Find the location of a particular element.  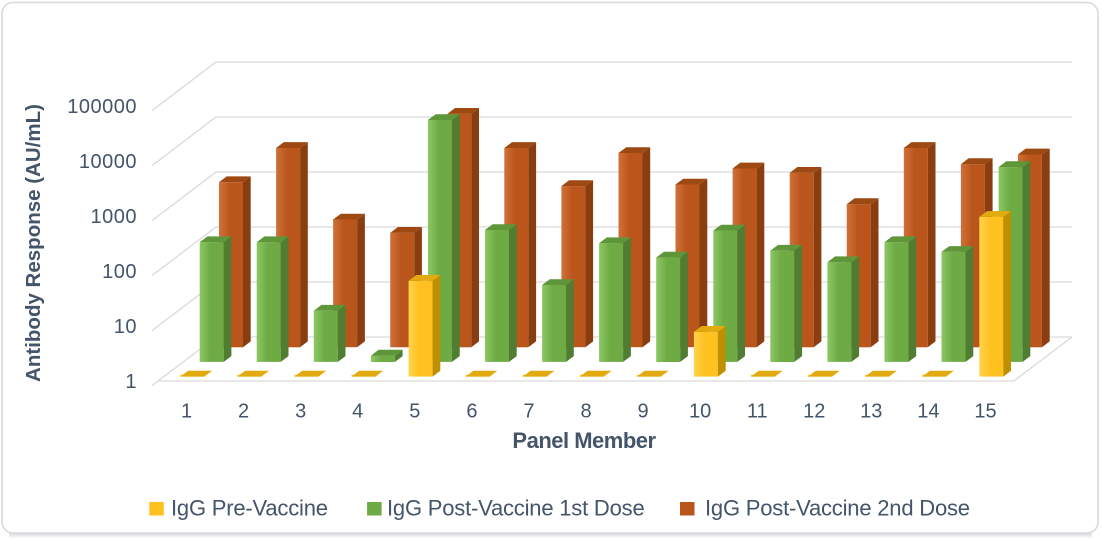

svg-text: IgG Post-Vaccine 2nd Dose is located at coordinates (837, 508).